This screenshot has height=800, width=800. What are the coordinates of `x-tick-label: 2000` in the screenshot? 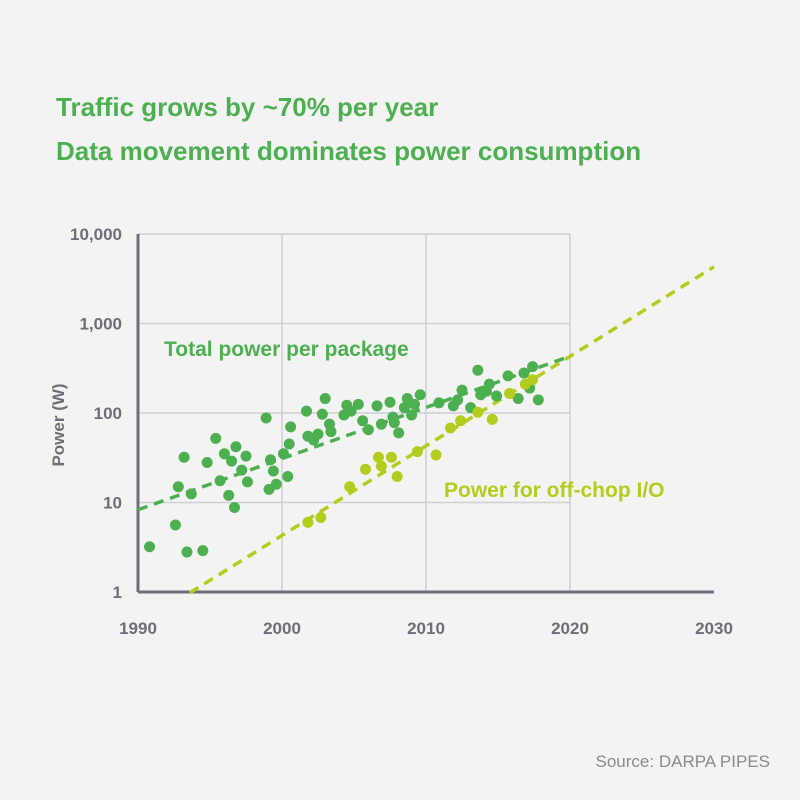 It's located at (282, 628).